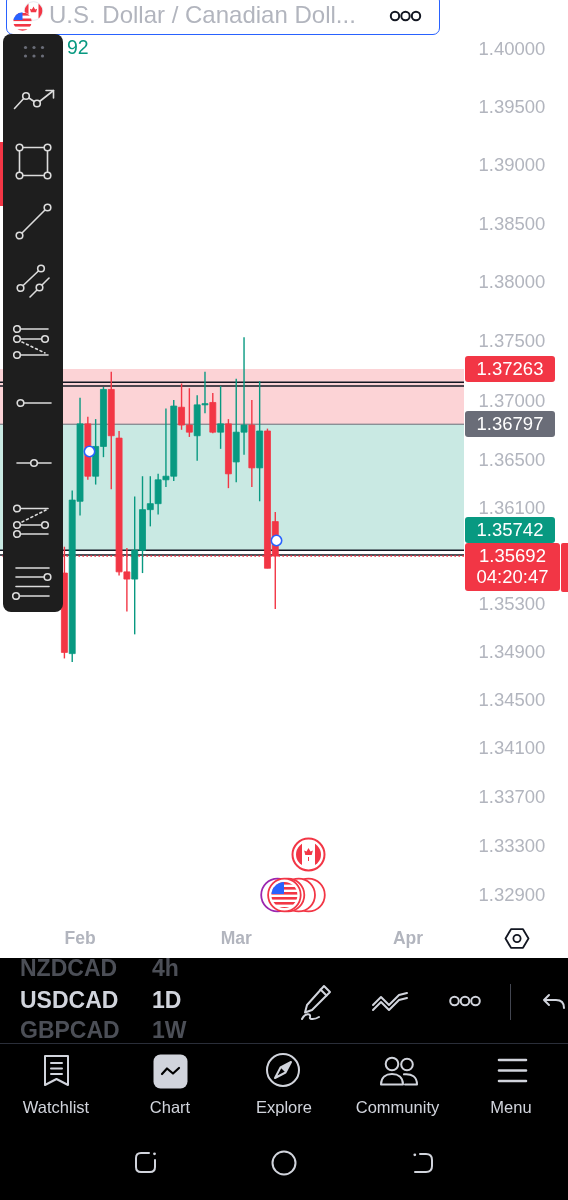 The width and height of the screenshot is (568, 1200). What do you see at coordinates (70, 1031) in the screenshot?
I see `text: GBPCAD` at bounding box center [70, 1031].